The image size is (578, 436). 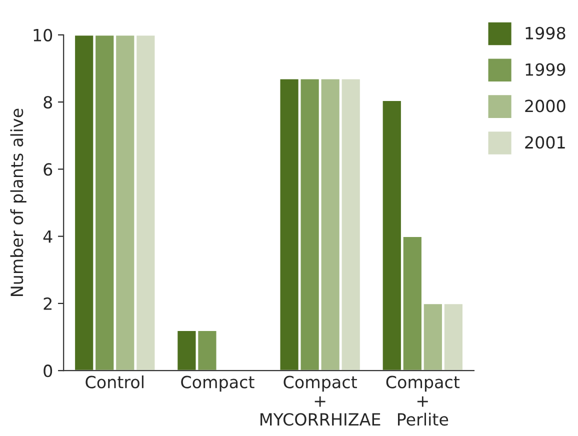 I want to click on y-tick-label: 0, so click(x=48, y=371).